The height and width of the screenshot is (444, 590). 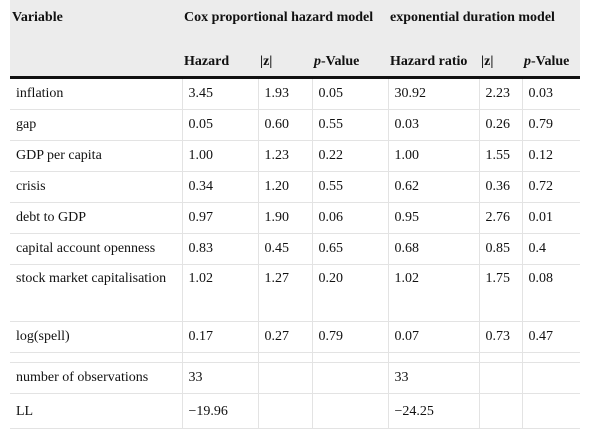 I want to click on cell-cox-hazard: 0.83, so click(x=220, y=249).